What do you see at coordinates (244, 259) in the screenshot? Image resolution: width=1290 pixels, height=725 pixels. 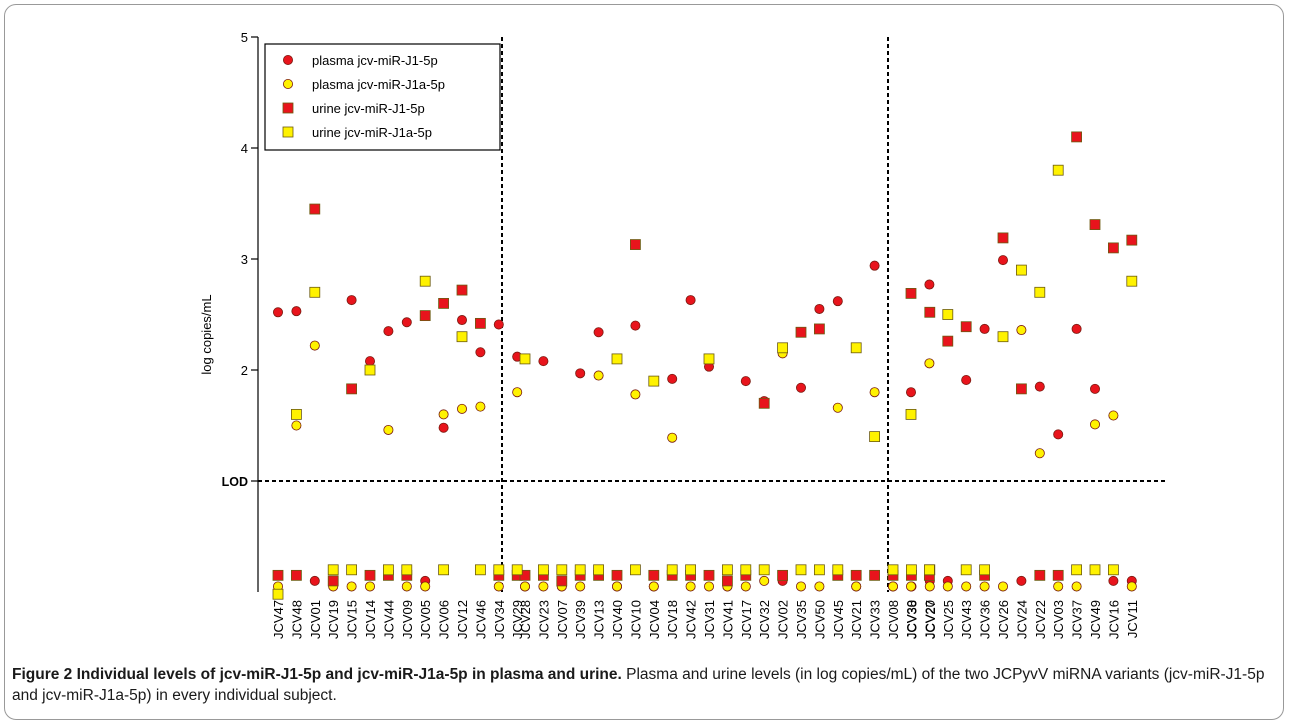 I see `y-tick-label: 3` at bounding box center [244, 259].